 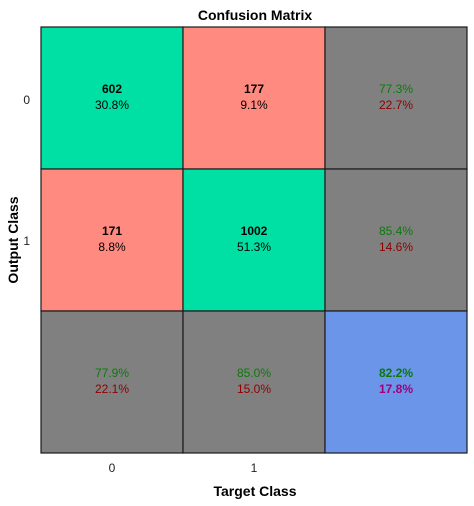 What do you see at coordinates (255, 15) in the screenshot?
I see `chart-title: Confusion Matrix` at bounding box center [255, 15].